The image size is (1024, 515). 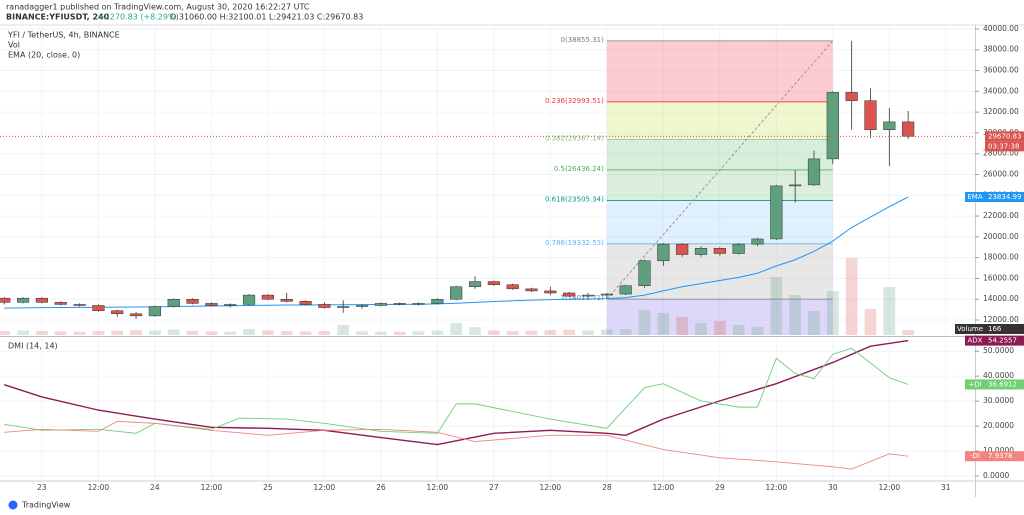 What do you see at coordinates (998, 425) in the screenshot?
I see `y-tick-label: 20.0000` at bounding box center [998, 425].